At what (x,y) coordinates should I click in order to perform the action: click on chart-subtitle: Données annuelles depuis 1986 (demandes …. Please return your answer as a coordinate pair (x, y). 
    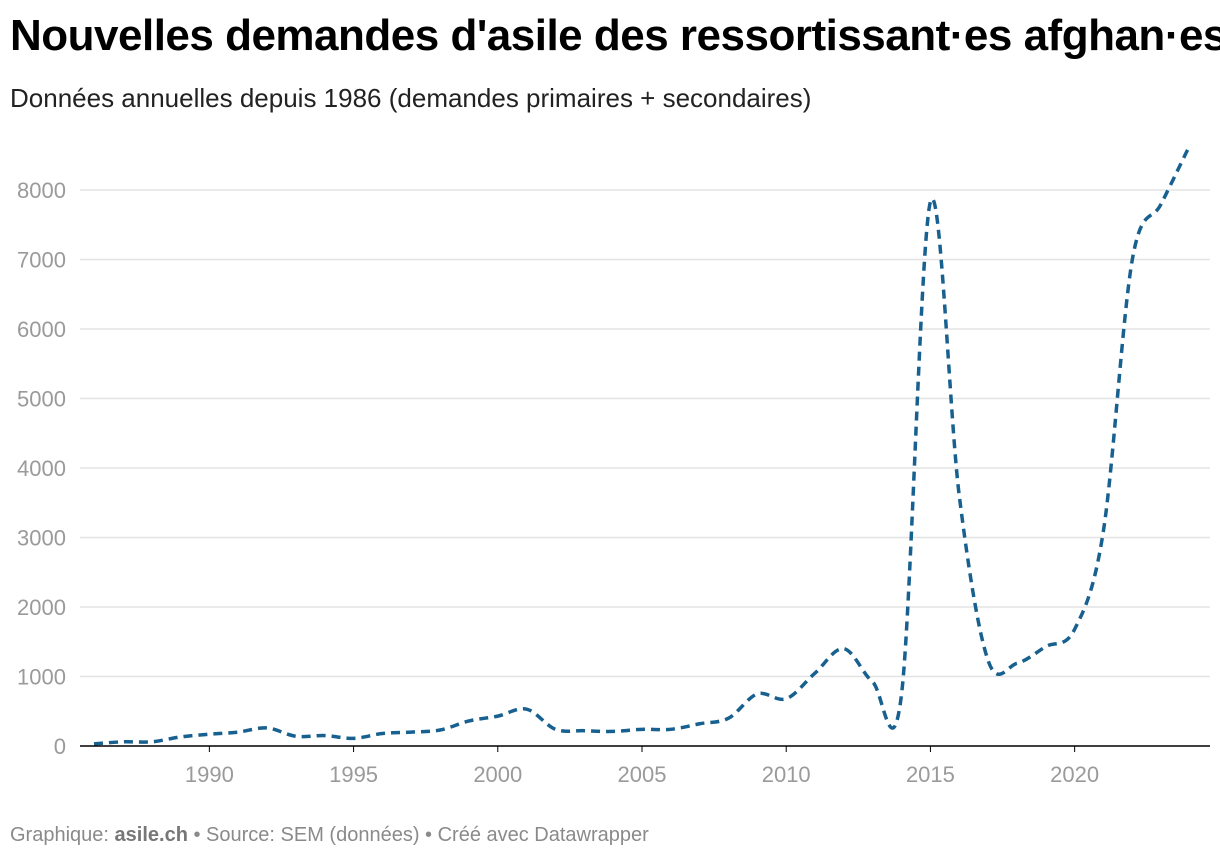
    Looking at the image, I should click on (411, 98).